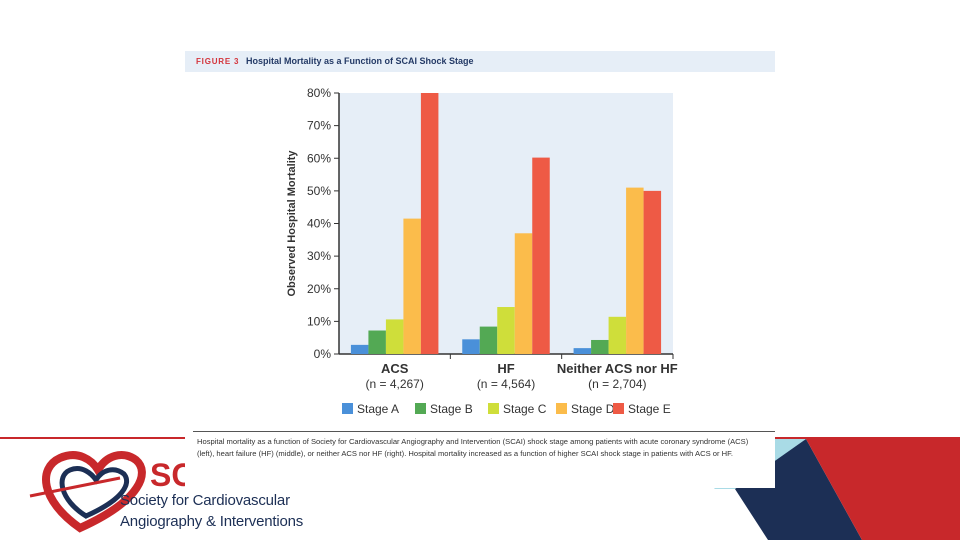  I want to click on x-category-label: Neither ACS nor HF, so click(617, 368).